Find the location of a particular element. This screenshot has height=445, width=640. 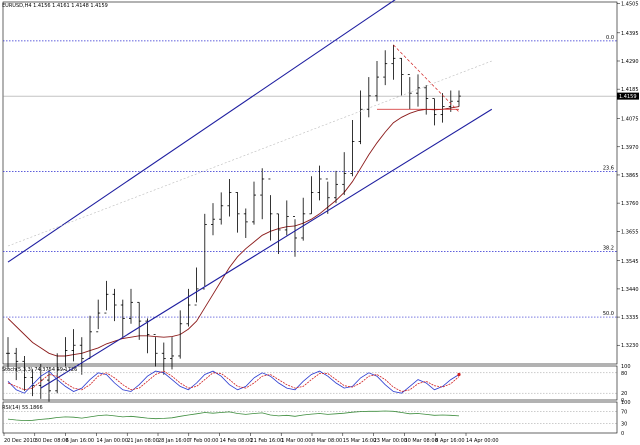

date-tick-label: 14 Feb 08:00 is located at coordinates (236, 441).